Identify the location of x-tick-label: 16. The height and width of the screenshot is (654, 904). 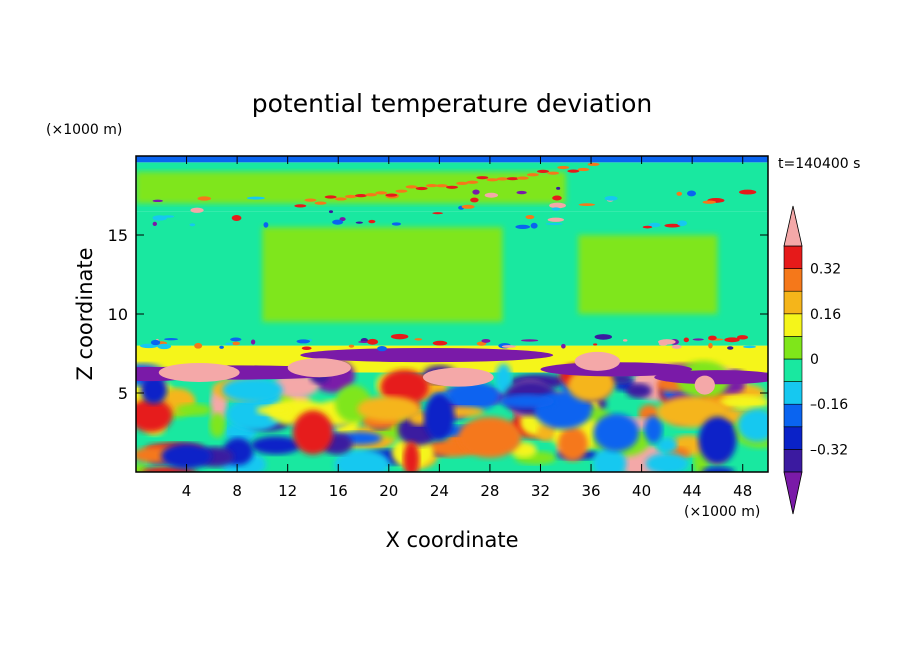
(338, 491).